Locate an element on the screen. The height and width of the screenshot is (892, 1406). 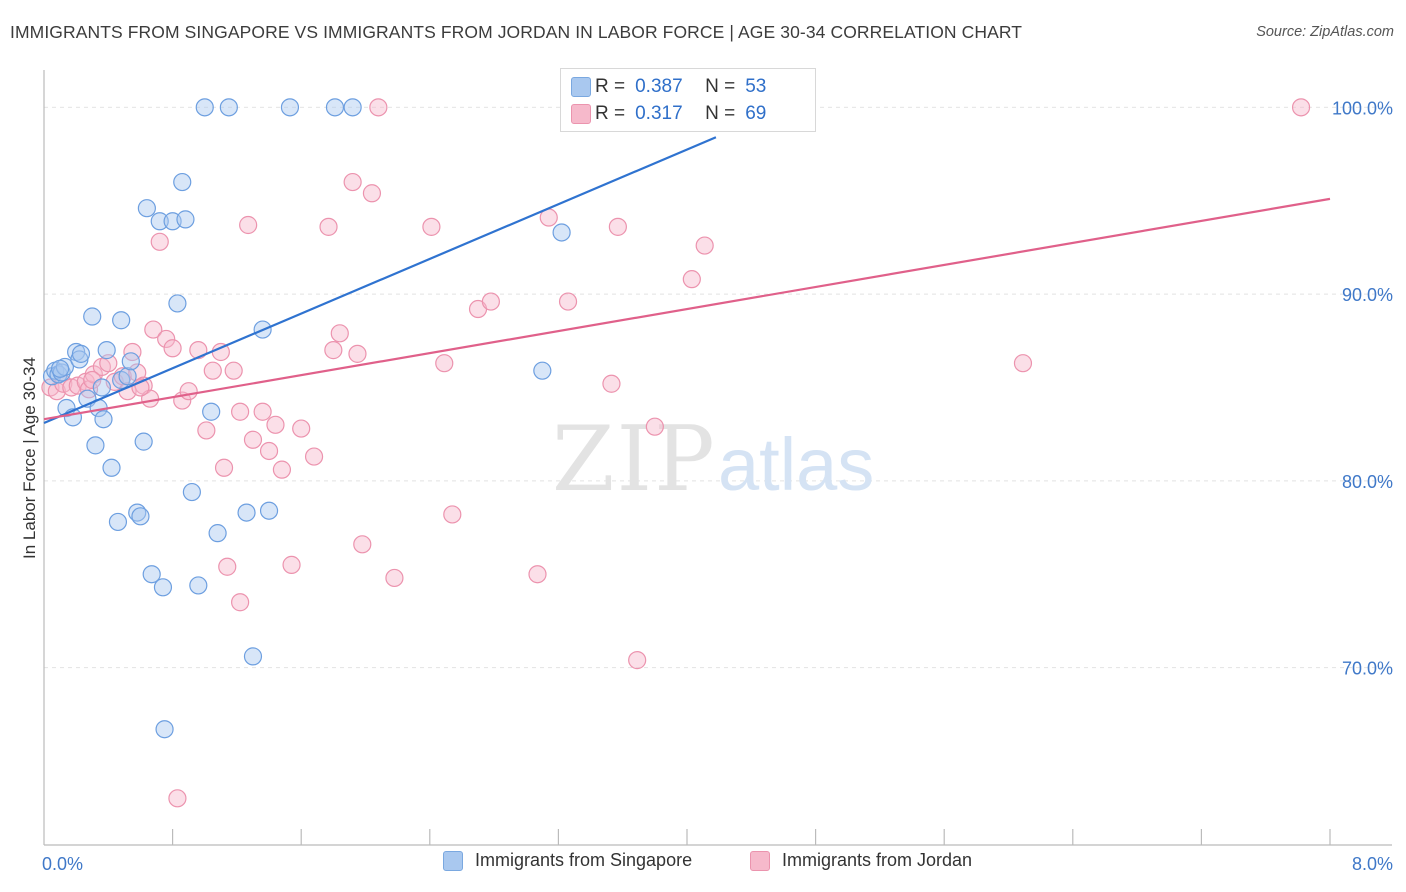
y-axis-label: In Labor Force | Age 30-34 is located at coordinates (29, 458).